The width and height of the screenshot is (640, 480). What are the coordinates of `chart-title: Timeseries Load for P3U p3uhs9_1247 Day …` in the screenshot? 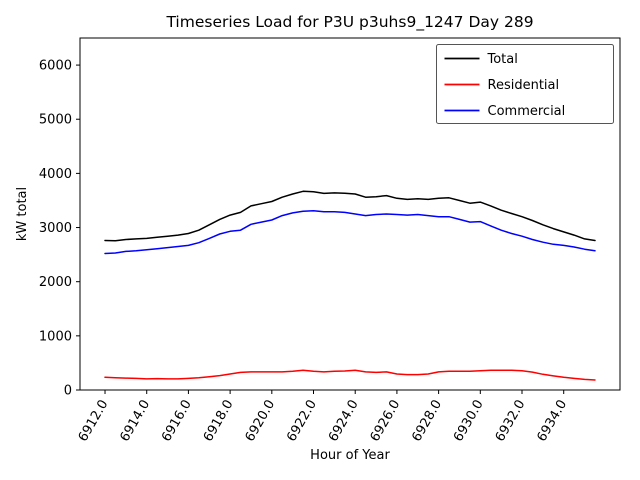 It's located at (349, 22).